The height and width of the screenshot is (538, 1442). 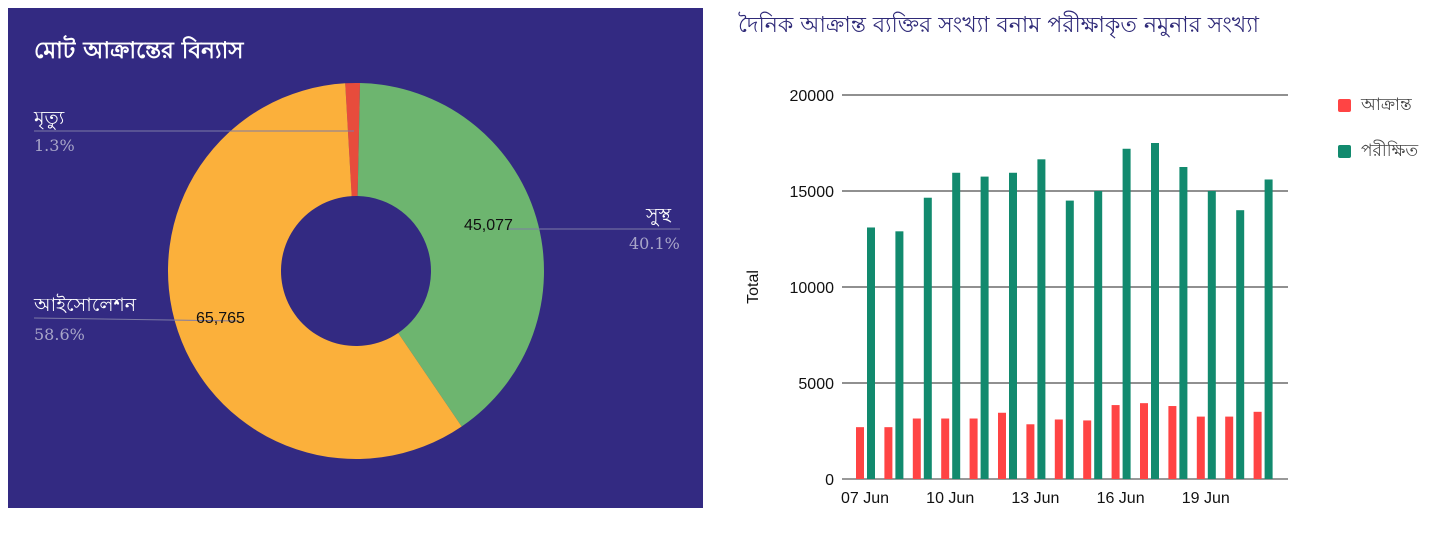 What do you see at coordinates (59, 334) in the screenshot?
I see `slice-percent-isolation: 58.6%` at bounding box center [59, 334].